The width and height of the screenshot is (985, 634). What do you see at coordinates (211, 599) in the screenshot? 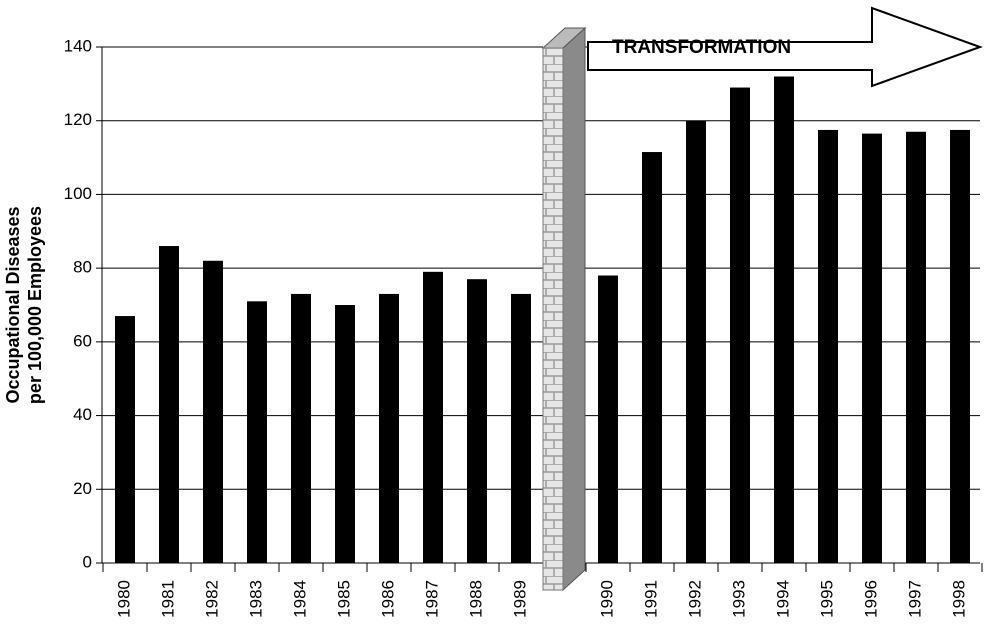
I see `x-tick-label: 1982` at bounding box center [211, 599].